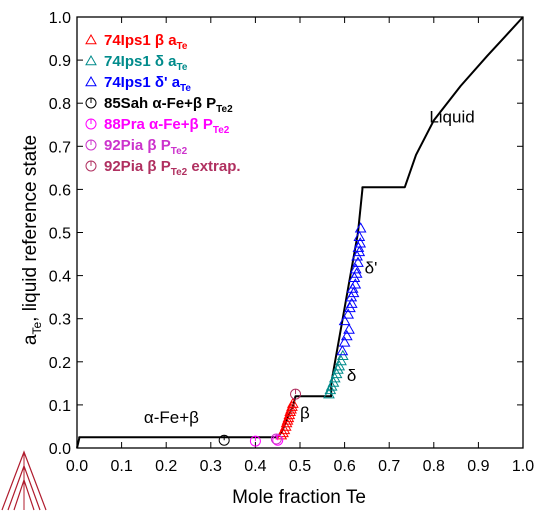  I want to click on legend-item: 74Ips1 β aTe, so click(136, 42).